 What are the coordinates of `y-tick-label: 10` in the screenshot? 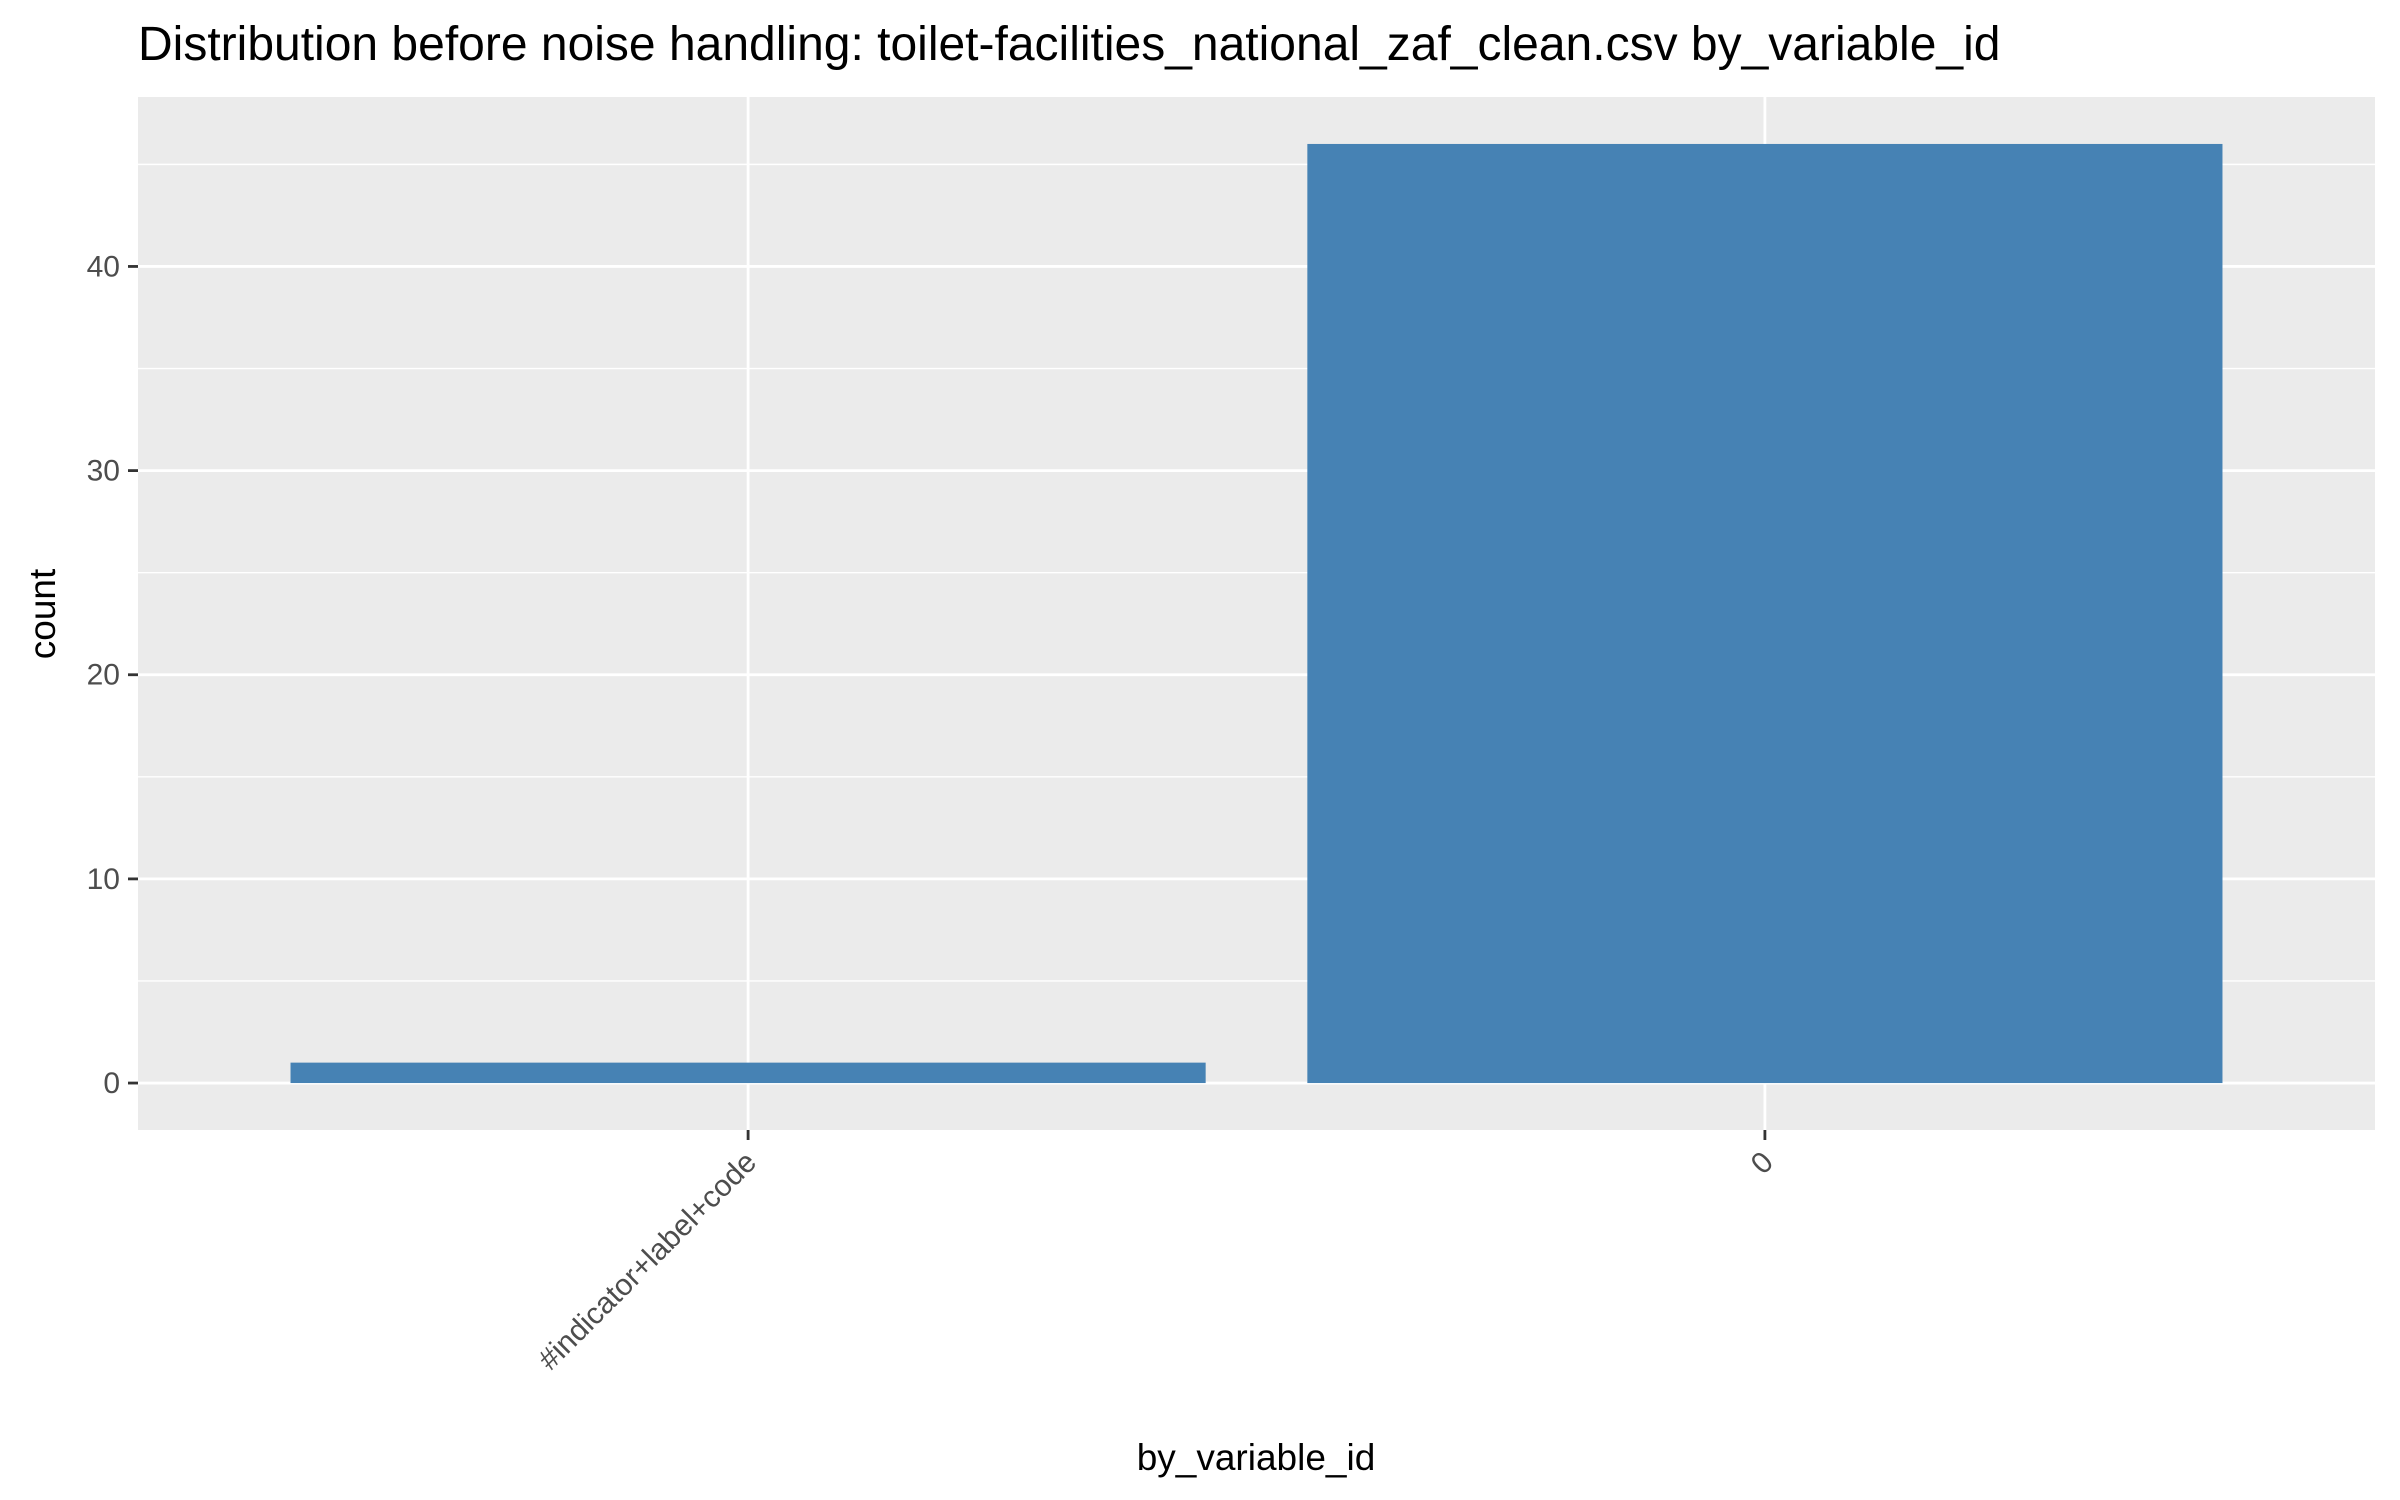 It's located at (103, 879).